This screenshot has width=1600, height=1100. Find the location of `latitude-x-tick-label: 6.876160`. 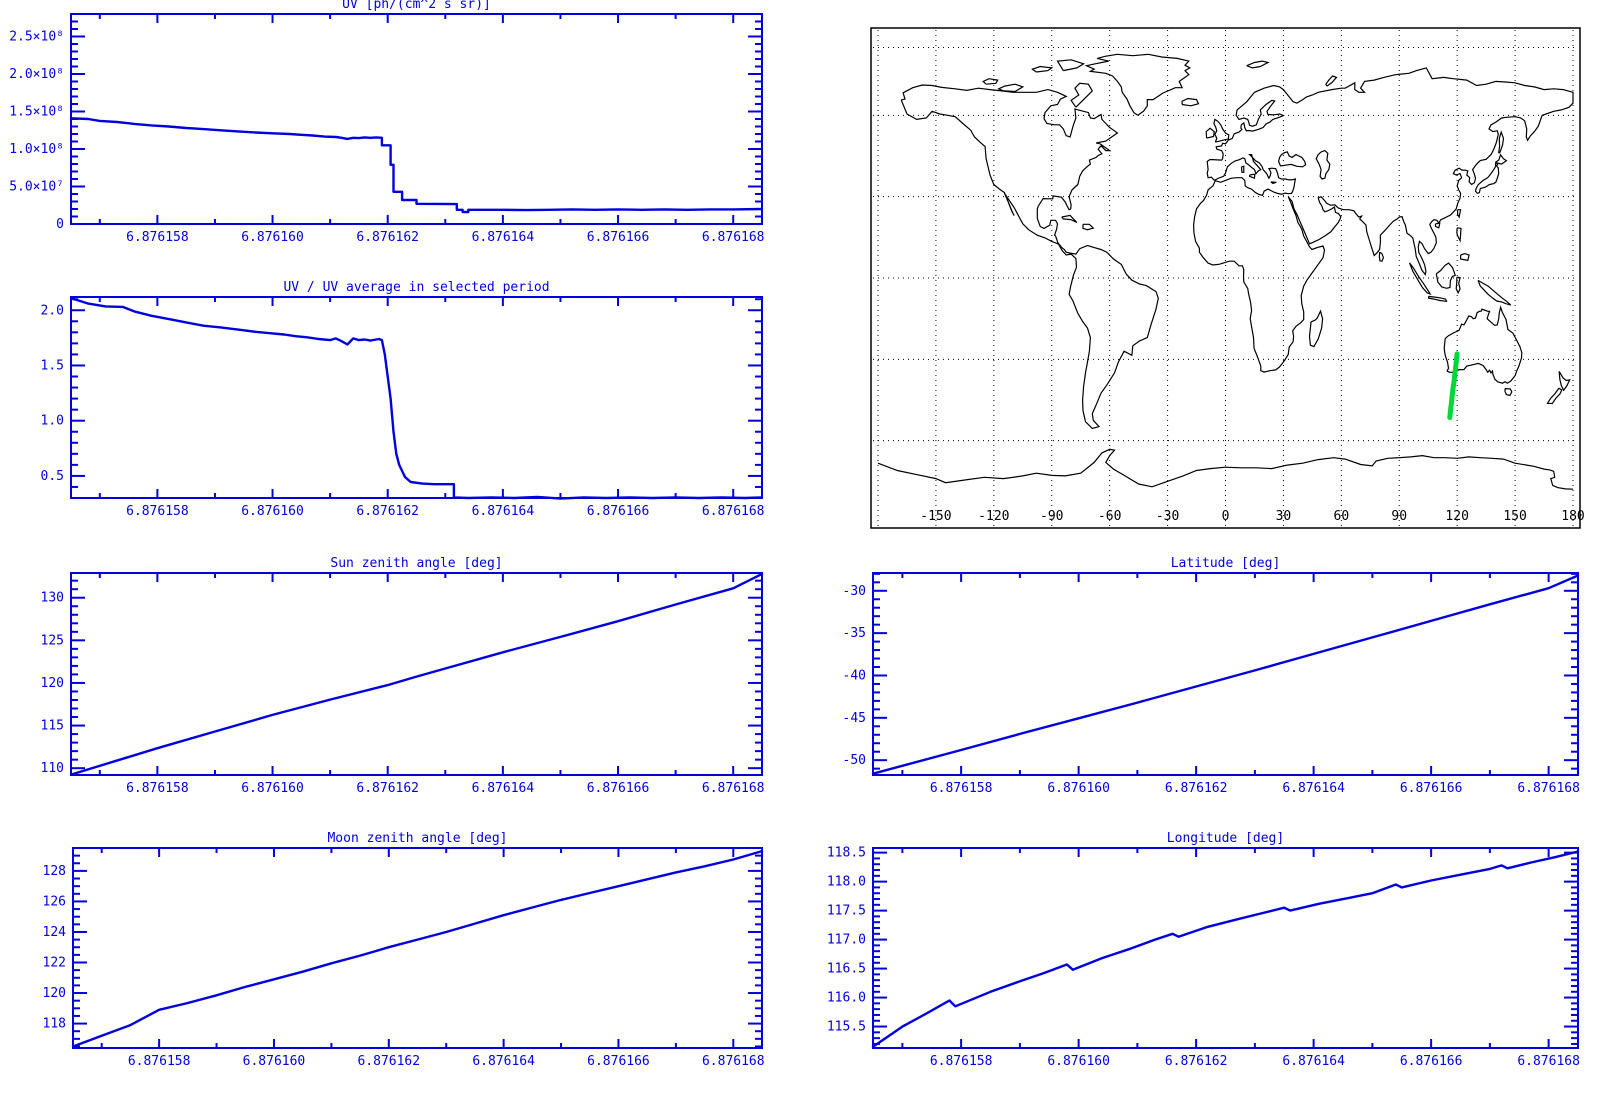

latitude-x-tick-label: 6.876160 is located at coordinates (1078, 788).